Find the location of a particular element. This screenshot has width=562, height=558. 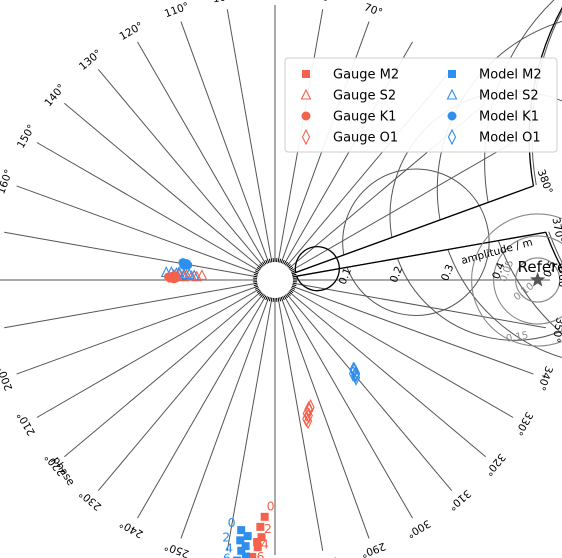

angle-tick-label-140: 140° is located at coordinates (54, 95).